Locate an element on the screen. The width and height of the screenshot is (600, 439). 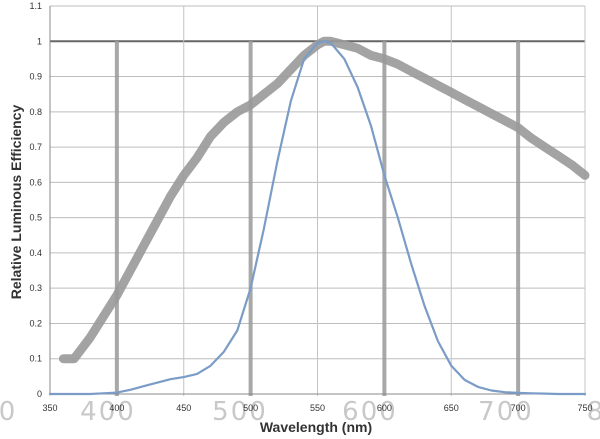
x-tick-label: 350 is located at coordinates (49, 408).